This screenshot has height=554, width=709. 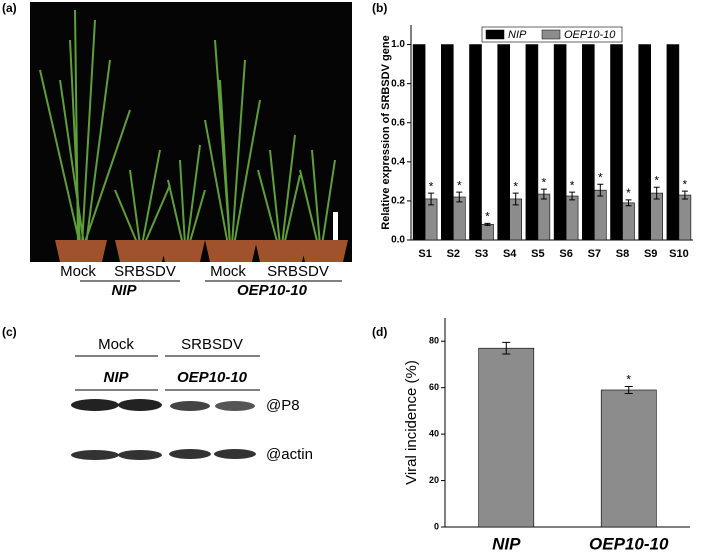 What do you see at coordinates (424, 254) in the screenshot?
I see `x-tick-label: S1` at bounding box center [424, 254].